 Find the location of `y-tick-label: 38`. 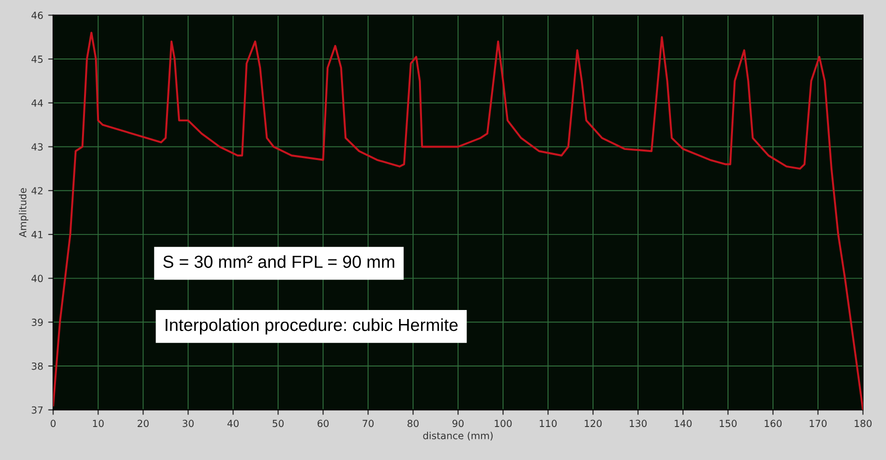

y-tick-label: 38 is located at coordinates (37, 366).